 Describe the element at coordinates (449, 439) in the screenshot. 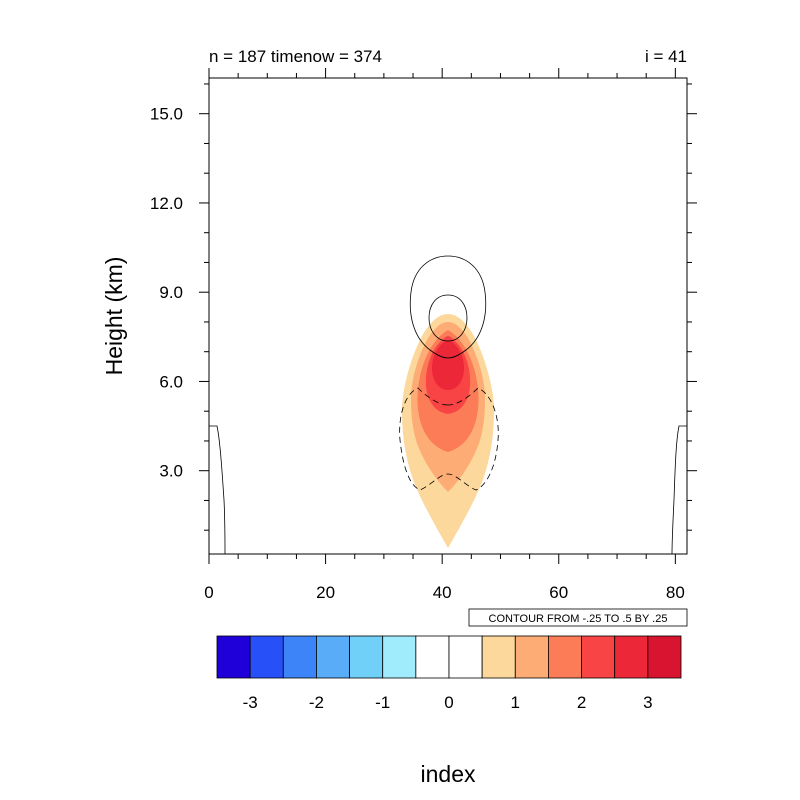

I see `contour-negative-core` at that location.